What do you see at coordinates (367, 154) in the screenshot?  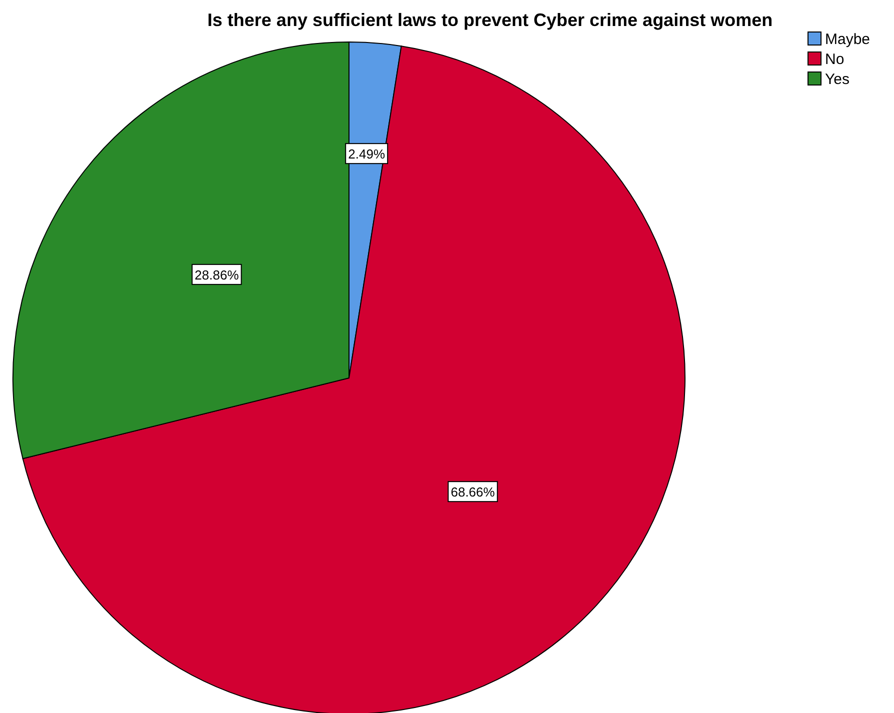 I see `data-label: 2.49%` at bounding box center [367, 154].